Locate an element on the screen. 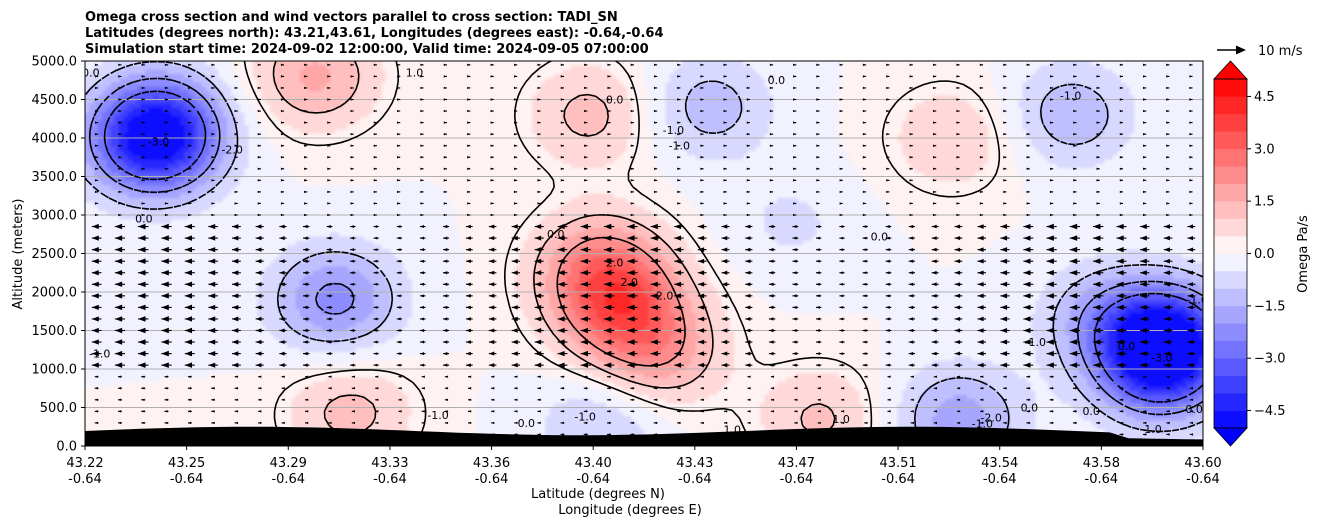  colorbar-tick-label: 1.5 is located at coordinates (1264, 202).